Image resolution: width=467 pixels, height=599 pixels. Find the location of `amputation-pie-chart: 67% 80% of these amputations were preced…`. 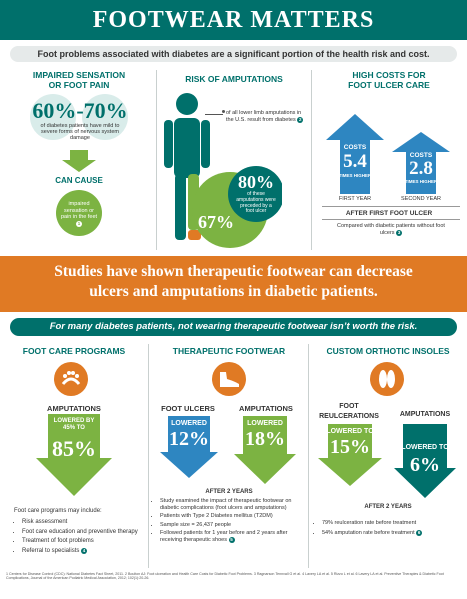

amputation-pie-chart: 67% 80% of these amputations were preced… is located at coordinates (237, 206).